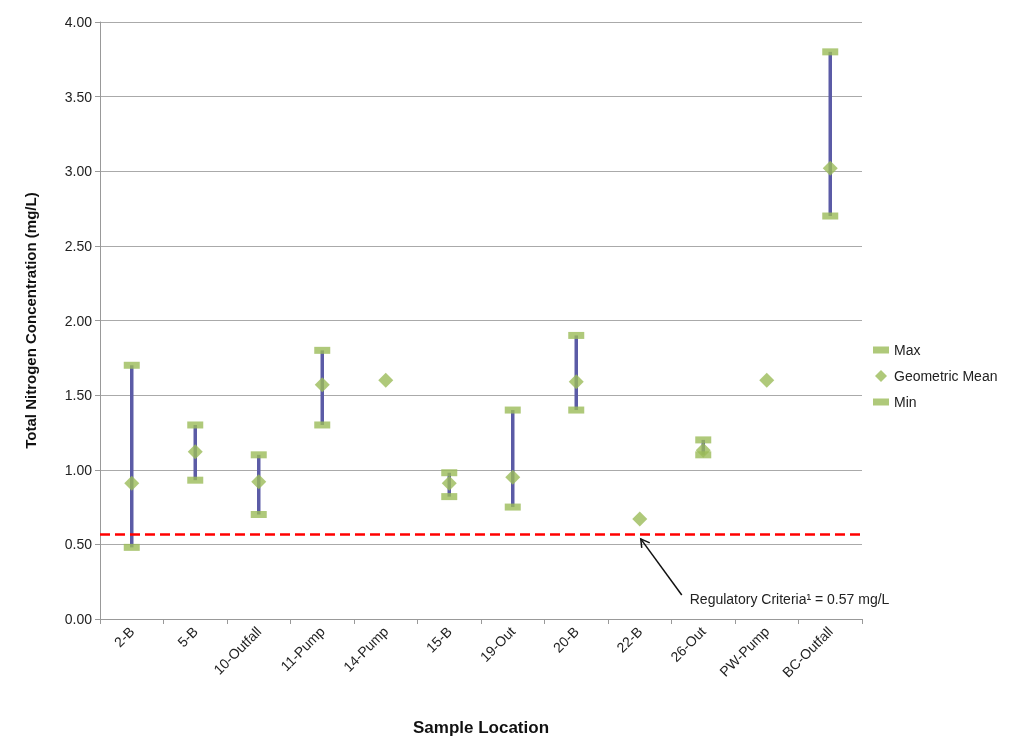 Image resolution: width=1022 pixels, height=748 pixels. Describe the element at coordinates (187, 637) in the screenshot. I see `x-tick-label: 5-B` at that location.